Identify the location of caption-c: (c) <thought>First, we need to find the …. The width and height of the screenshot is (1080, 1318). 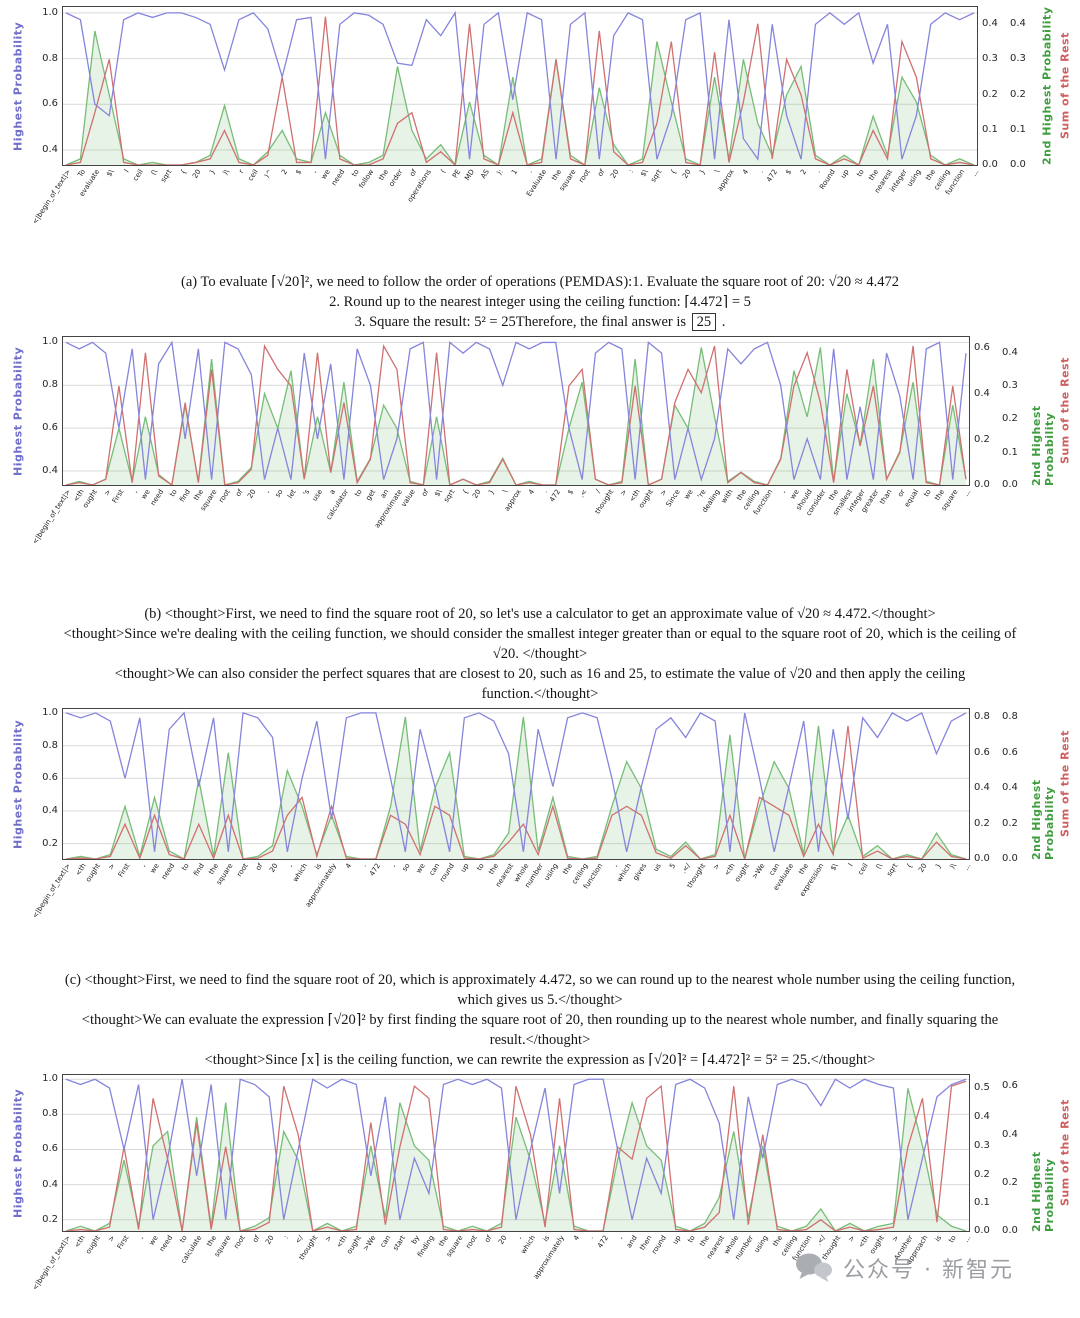
(540, 1020).